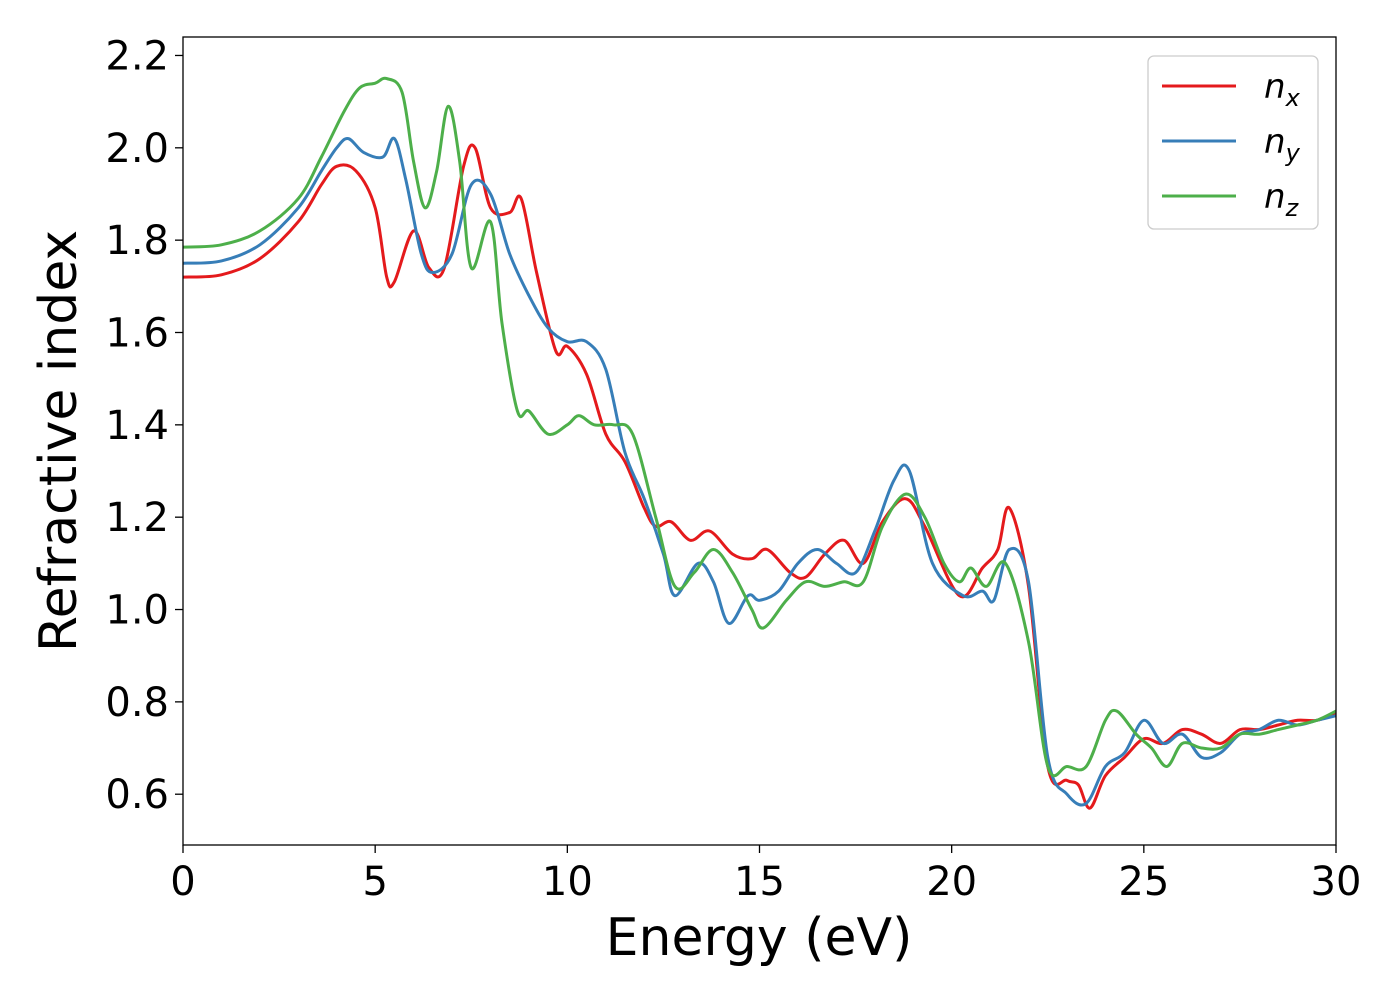 The width and height of the screenshot is (1400, 1000). I want to click on y-tick-label: 1.4, so click(137, 426).